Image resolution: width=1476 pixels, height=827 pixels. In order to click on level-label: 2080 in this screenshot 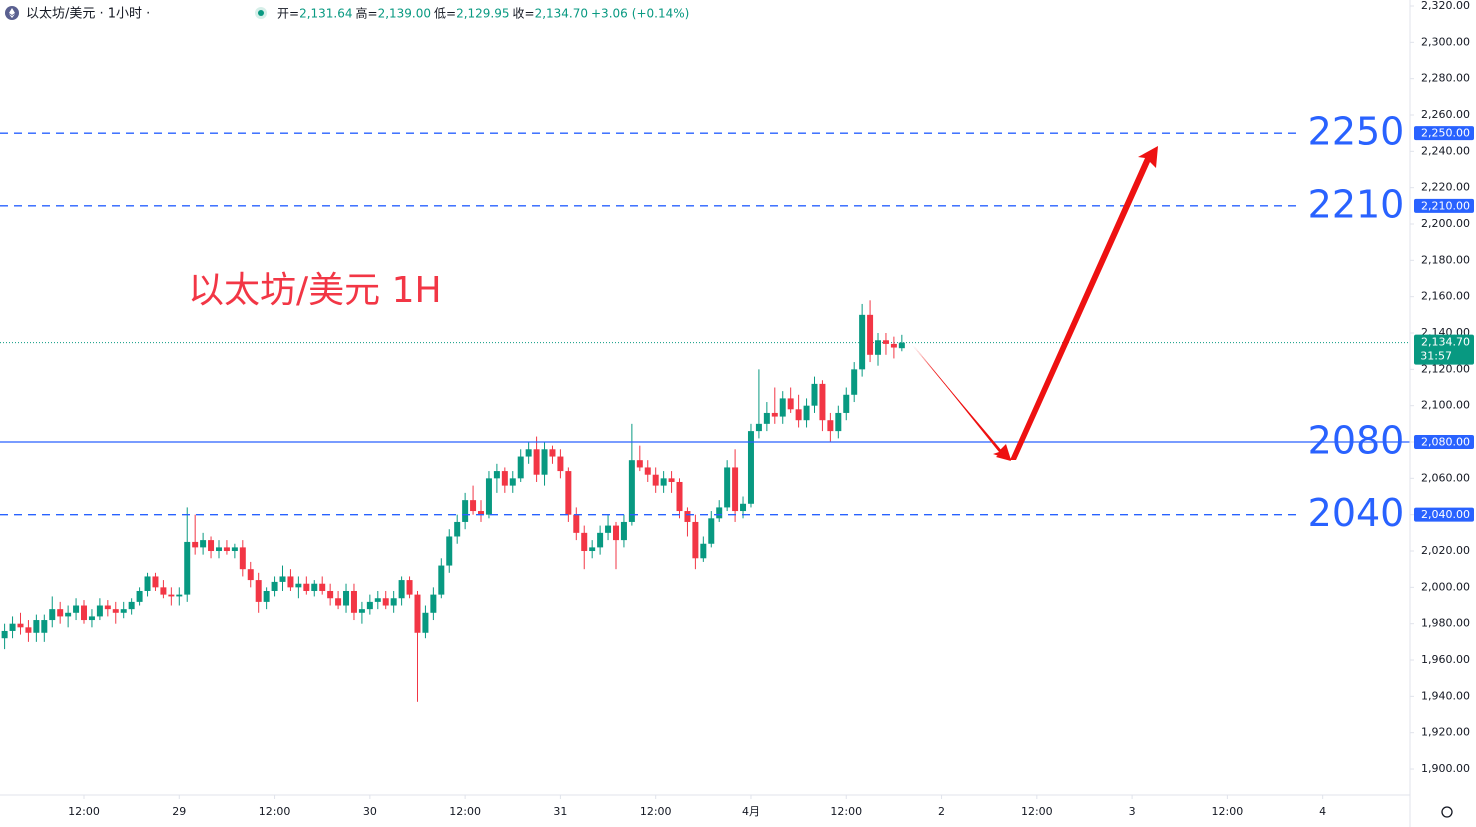, I will do `click(1356, 441)`.